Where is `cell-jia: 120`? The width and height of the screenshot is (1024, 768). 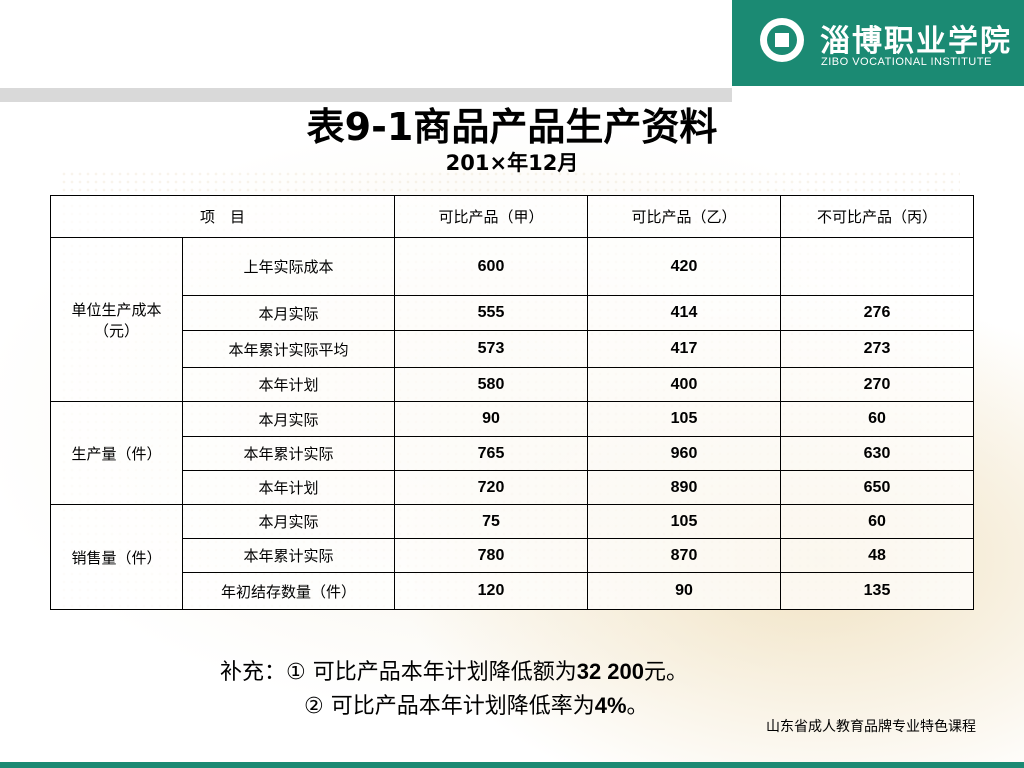
cell-jia: 120 is located at coordinates (491, 591).